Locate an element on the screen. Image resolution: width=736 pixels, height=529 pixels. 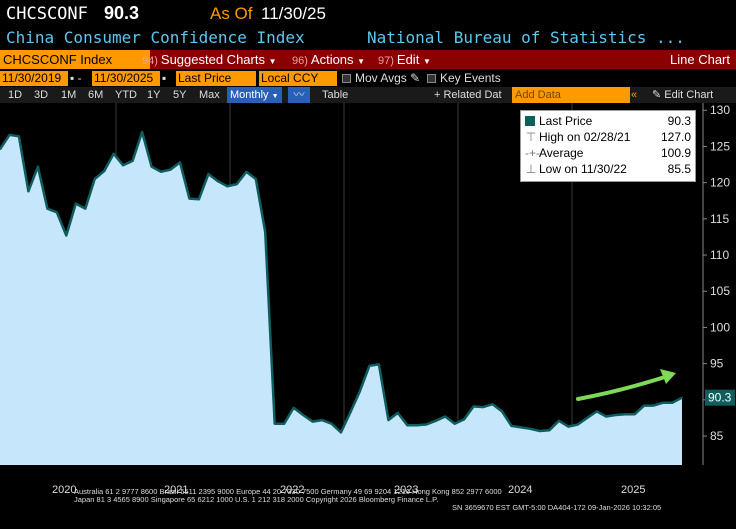
y-tick-label: 125 is located at coordinates (720, 146).